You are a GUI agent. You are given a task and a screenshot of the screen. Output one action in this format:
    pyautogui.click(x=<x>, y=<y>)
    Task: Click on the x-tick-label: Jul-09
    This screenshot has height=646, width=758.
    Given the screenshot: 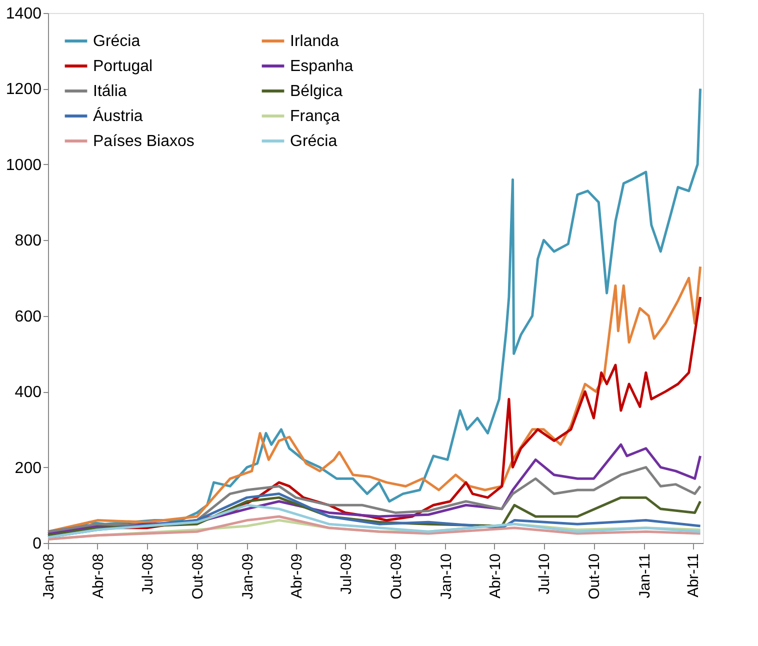 What is the action you would take?
    pyautogui.click(x=346, y=574)
    